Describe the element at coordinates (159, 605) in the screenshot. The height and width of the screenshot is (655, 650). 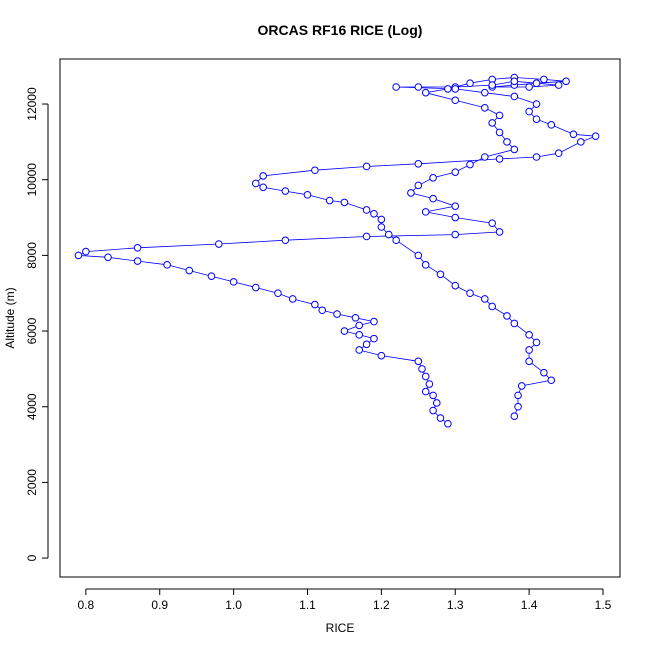
I see `x-tick-label: 0.9` at that location.